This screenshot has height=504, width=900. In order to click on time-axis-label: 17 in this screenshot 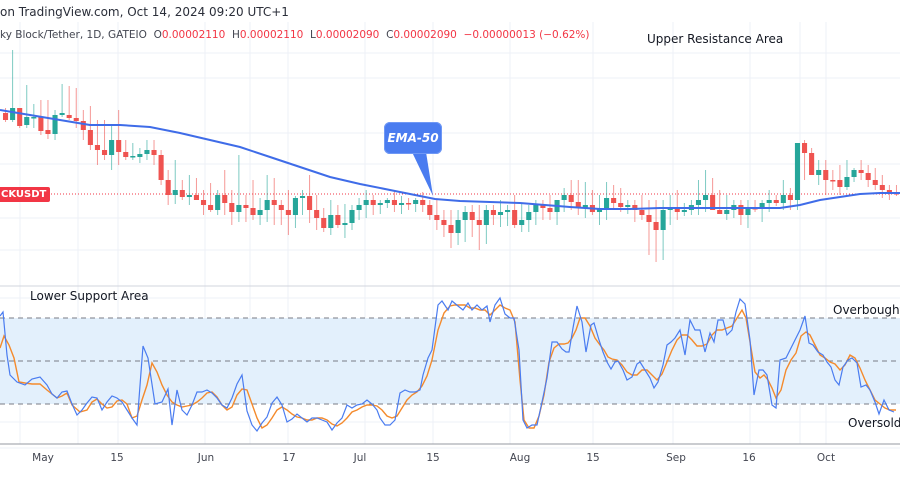, I will do `click(289, 458)`.